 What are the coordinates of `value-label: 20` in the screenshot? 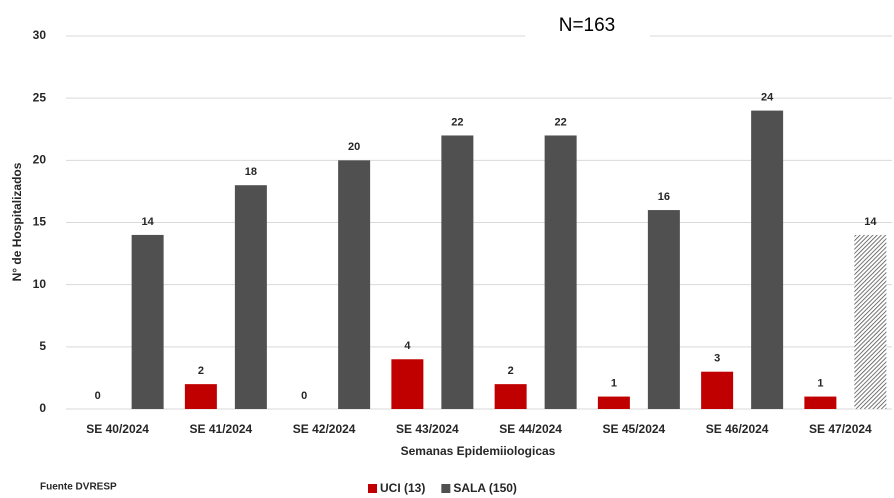 It's located at (354, 147).